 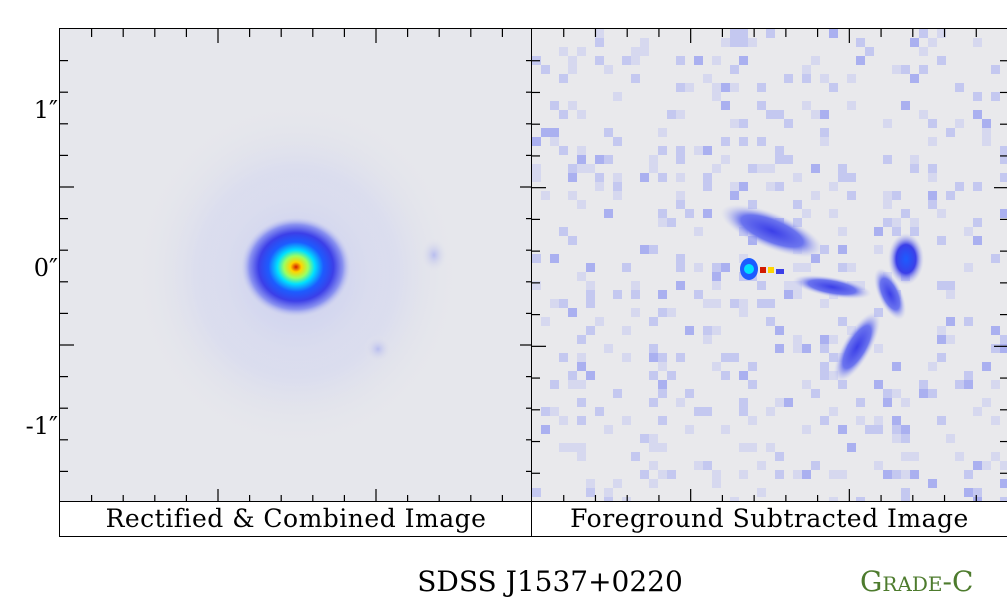 I want to click on object-name: SDSS J1537+0220, so click(x=550, y=581).